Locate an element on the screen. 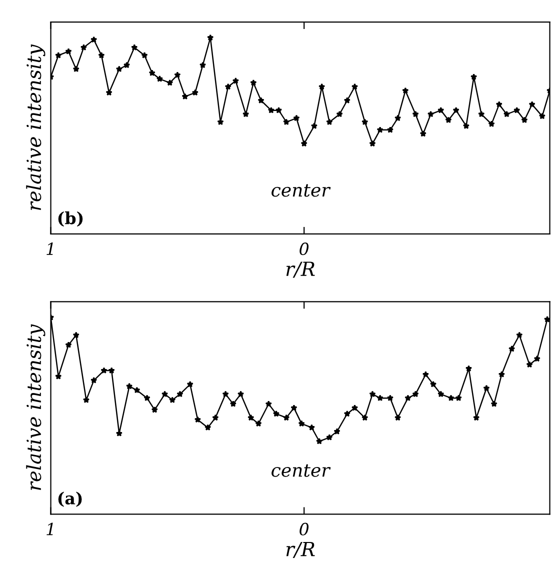  y-axis-title: relative intensity is located at coordinates (36, 127).